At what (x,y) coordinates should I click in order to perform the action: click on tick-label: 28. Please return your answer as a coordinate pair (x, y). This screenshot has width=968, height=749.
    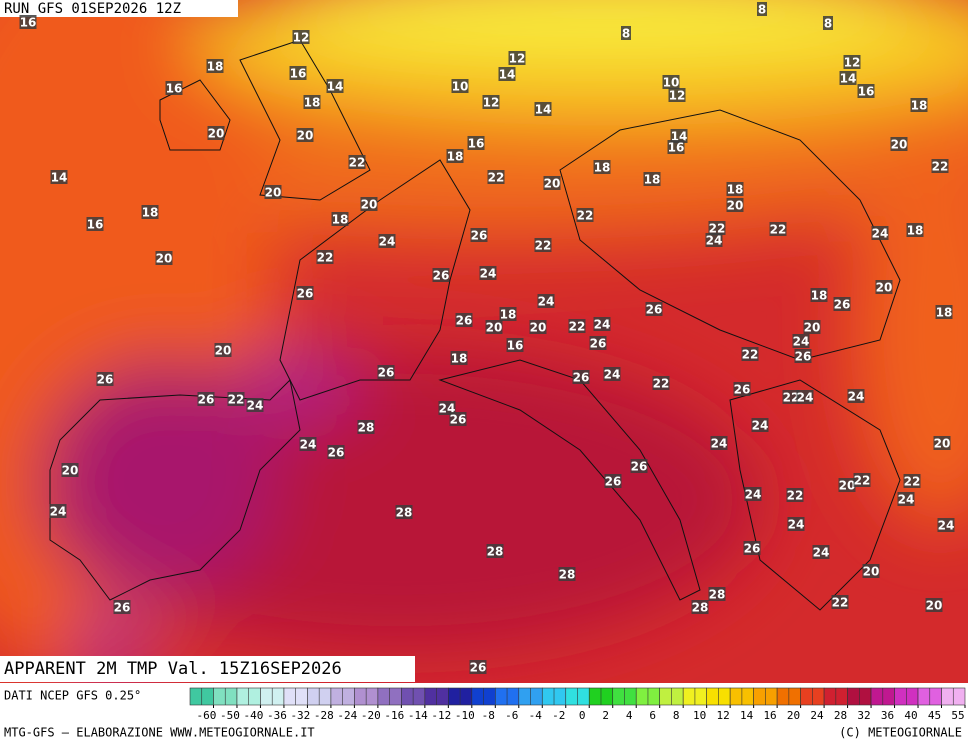
    Looking at the image, I should click on (840, 715).